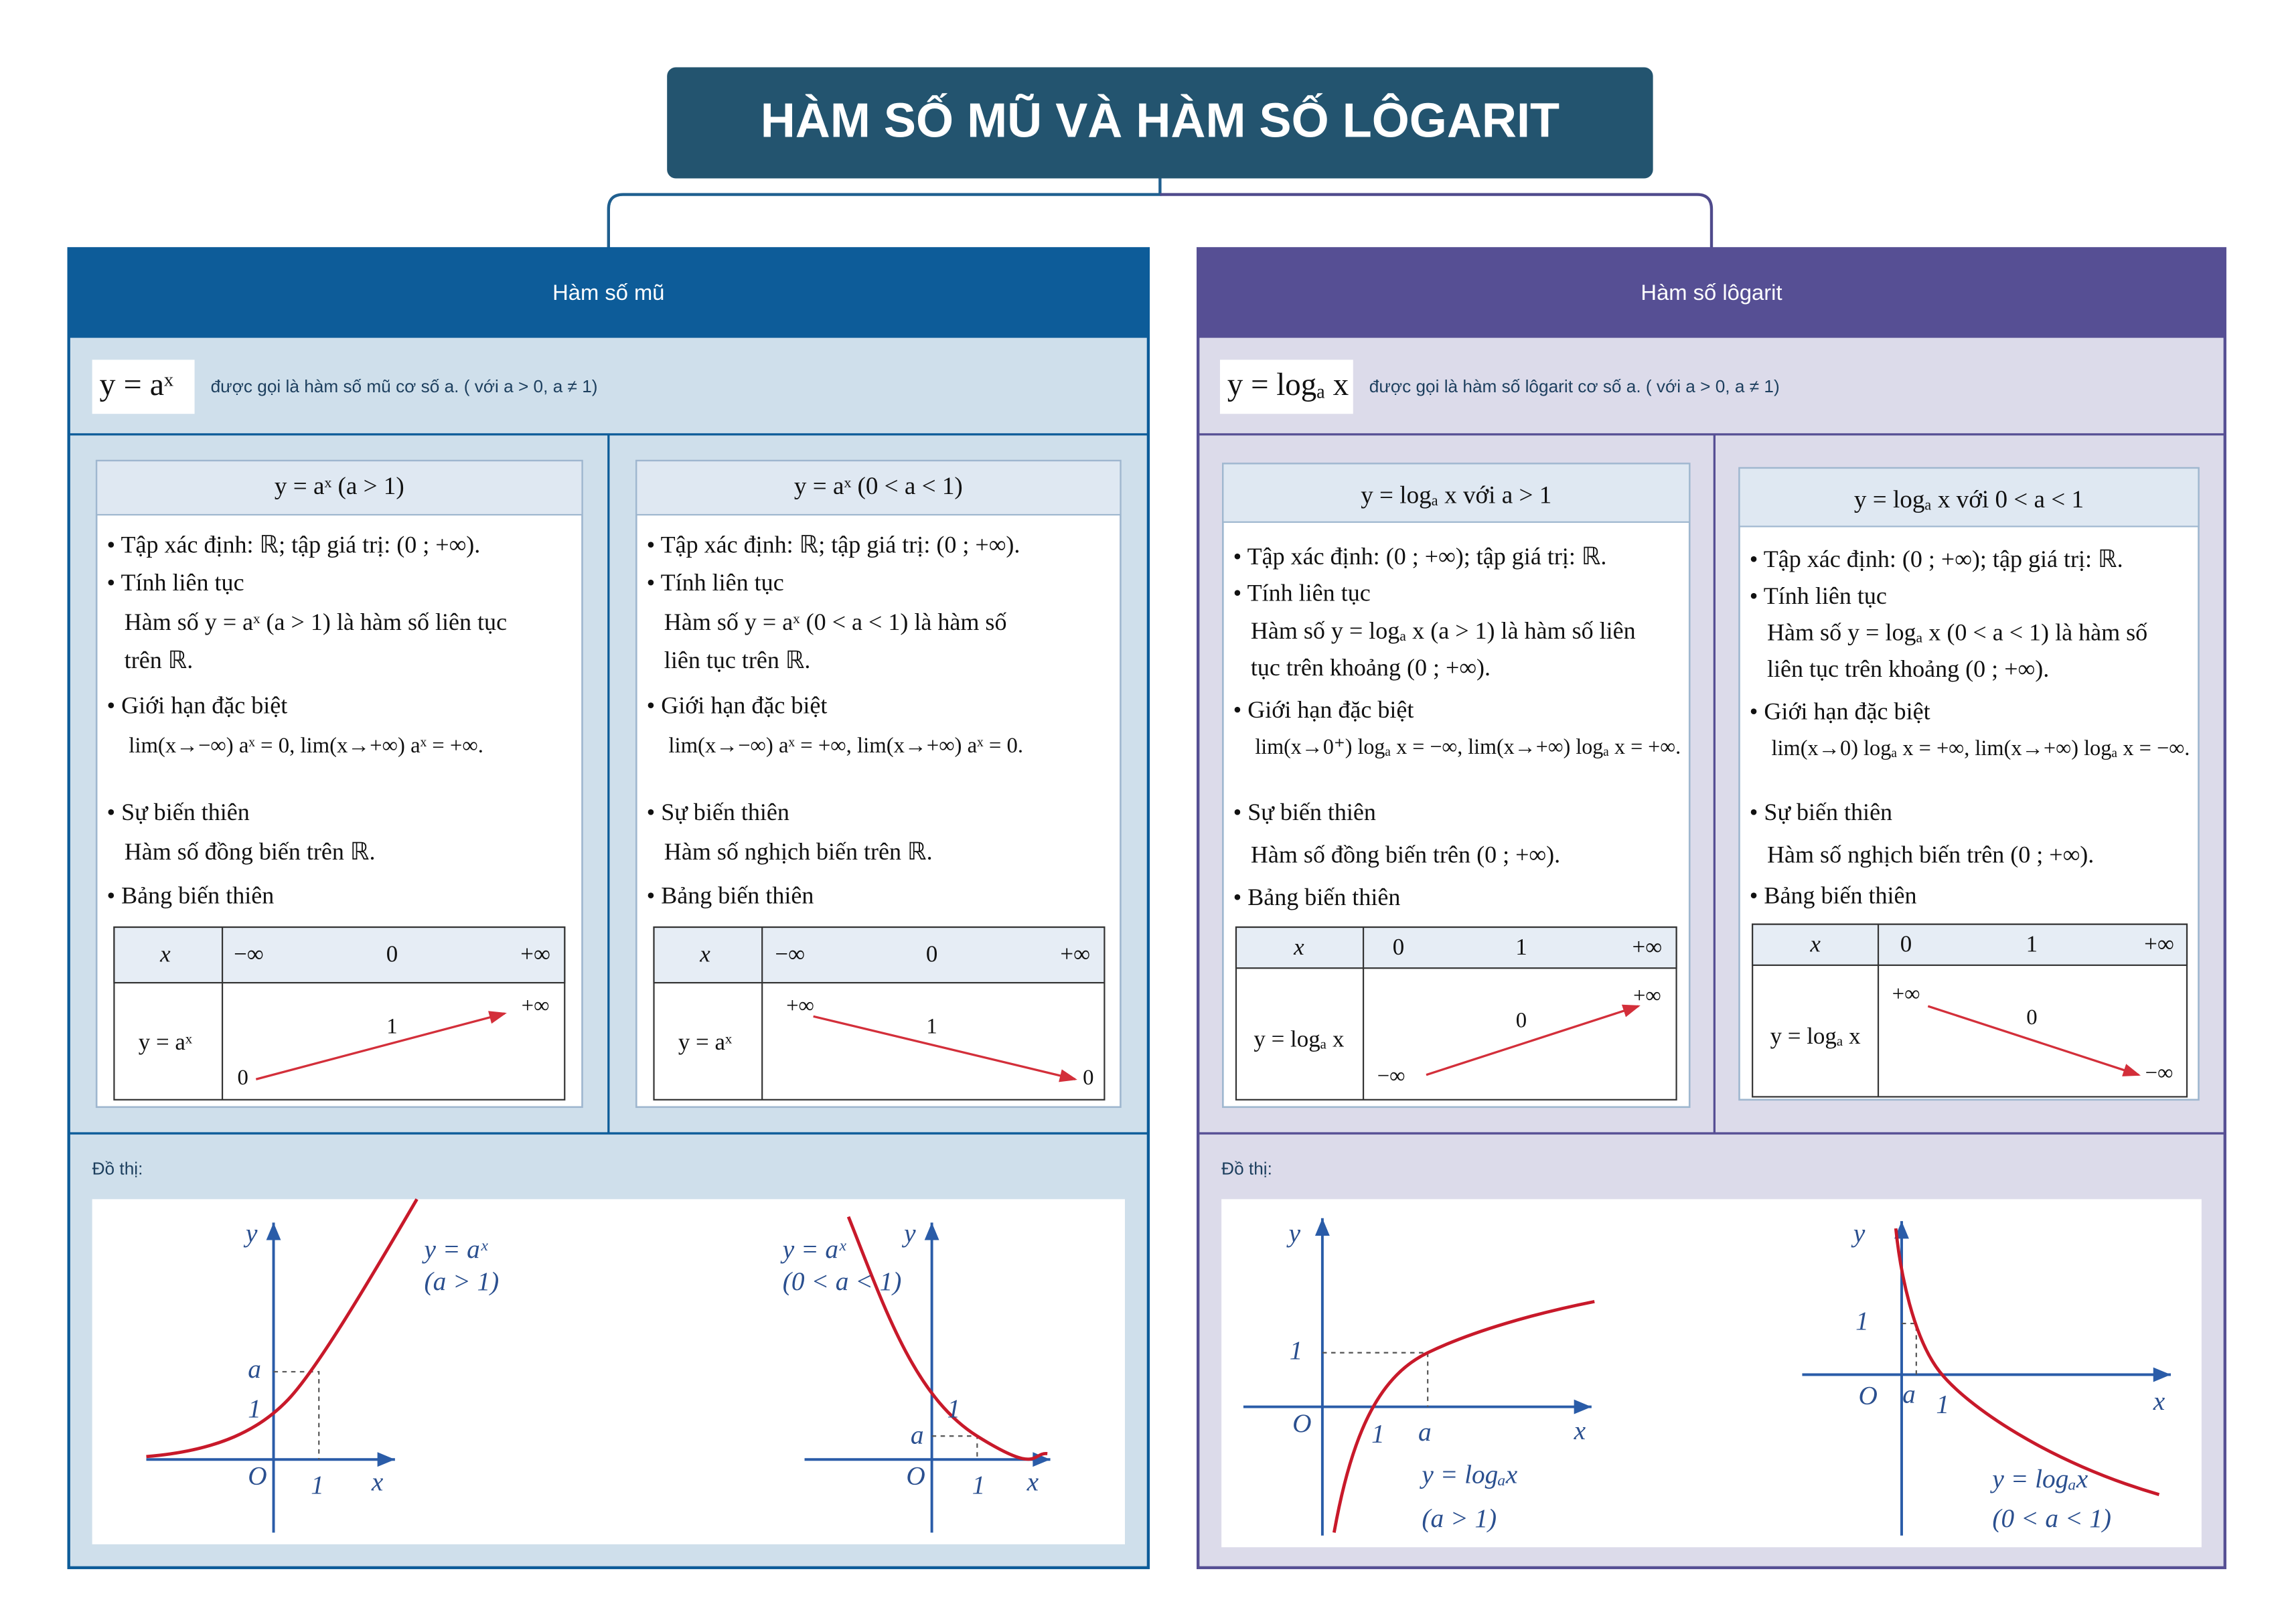 The width and height of the screenshot is (2282, 1624). What do you see at coordinates (1299, 1039) in the screenshot?
I see `table-row-label: y = logₐ x` at bounding box center [1299, 1039].